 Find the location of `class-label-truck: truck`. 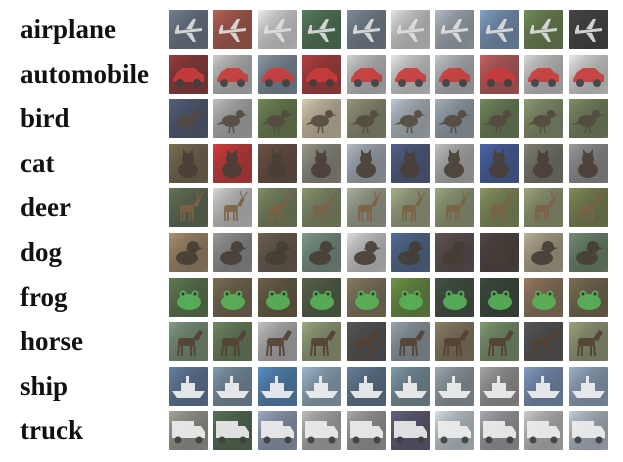

class-label-truck: truck is located at coordinates (51, 430).